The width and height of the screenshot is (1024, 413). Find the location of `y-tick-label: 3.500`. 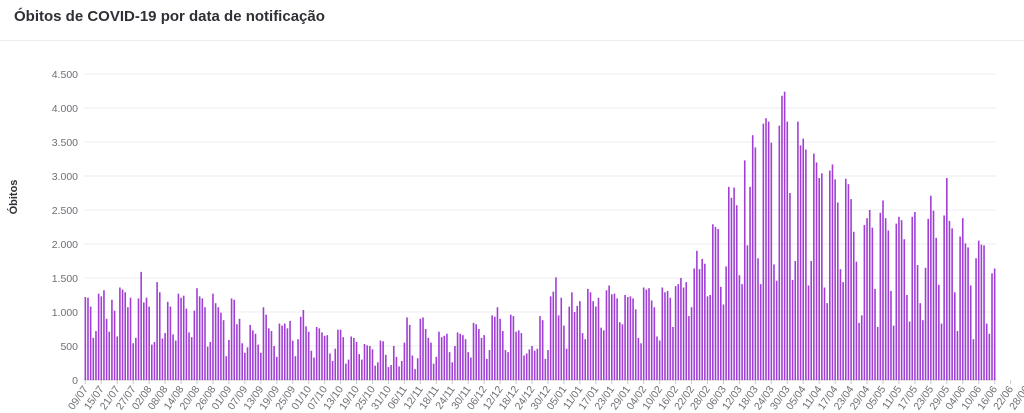

y-tick-label: 3.500 is located at coordinates (65, 143).